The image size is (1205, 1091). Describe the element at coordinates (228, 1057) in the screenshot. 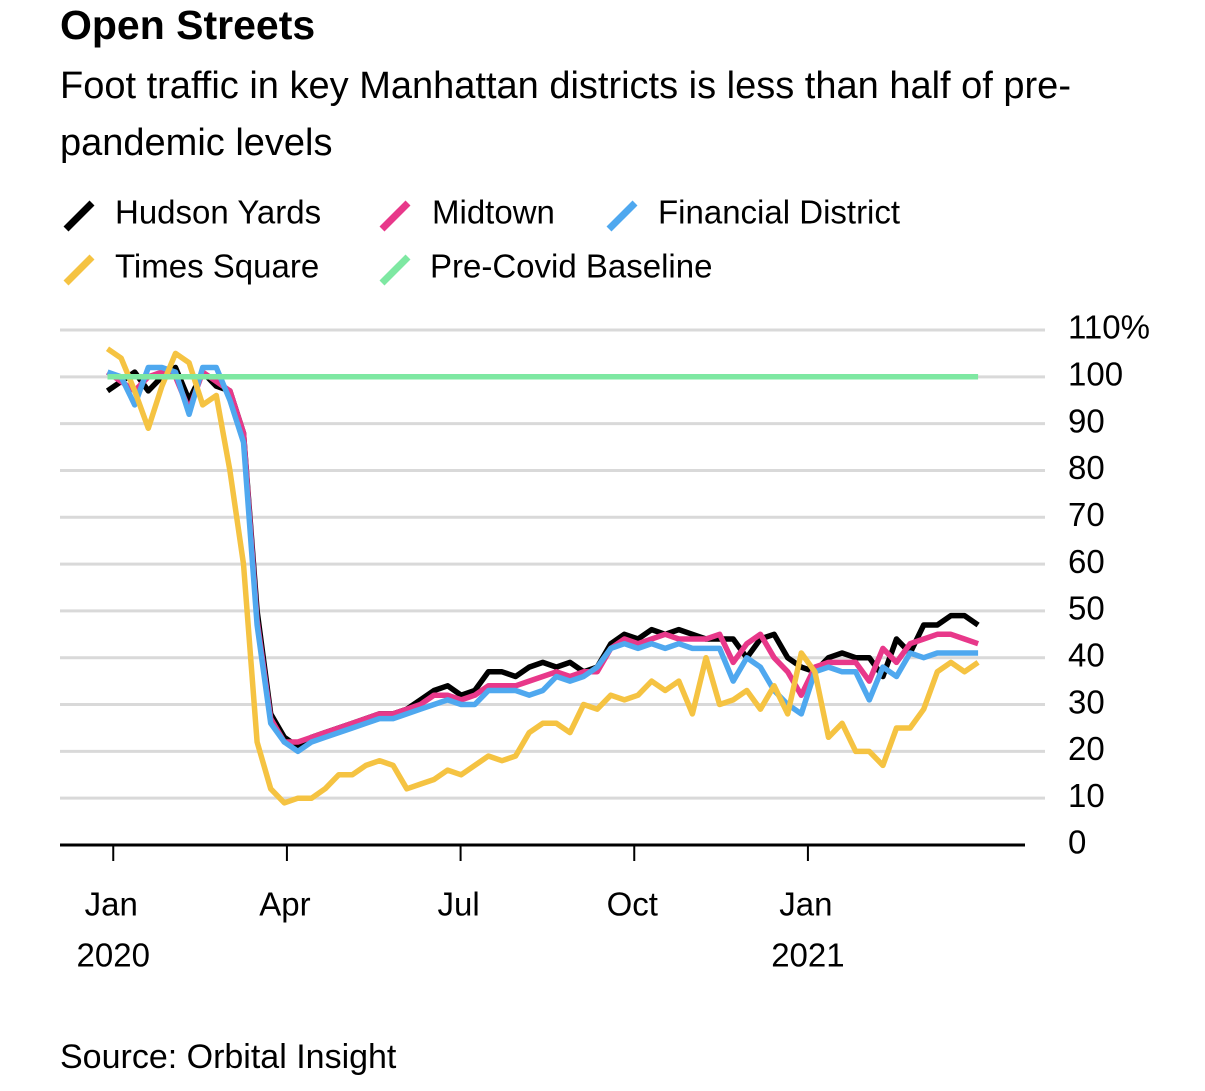

I see `source-note: Source: Orbital Insight` at that location.